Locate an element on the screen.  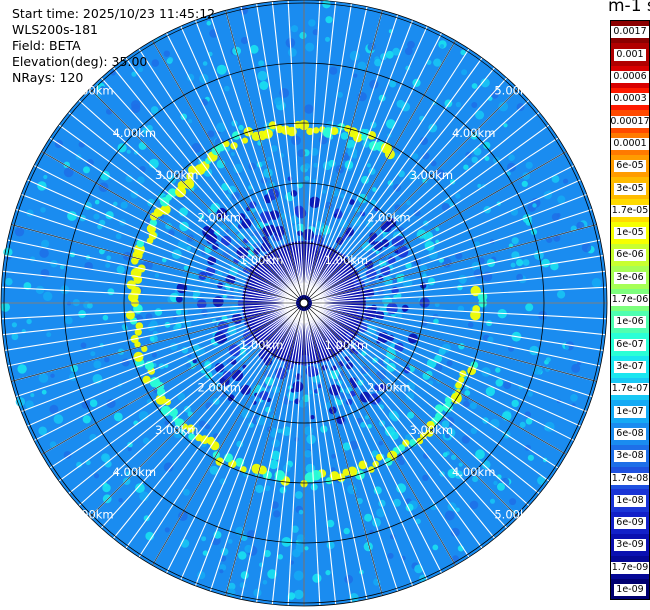
colorbar-level: 0.0006 is located at coordinates (630, 77).